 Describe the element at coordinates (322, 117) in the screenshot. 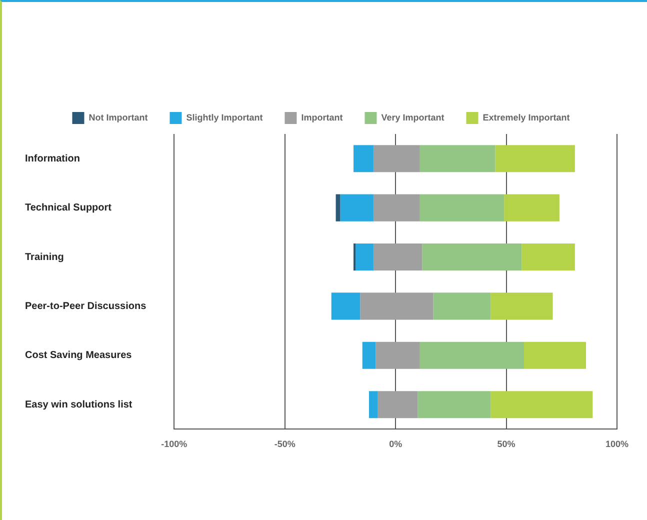

I see `legend-label: Important` at that location.